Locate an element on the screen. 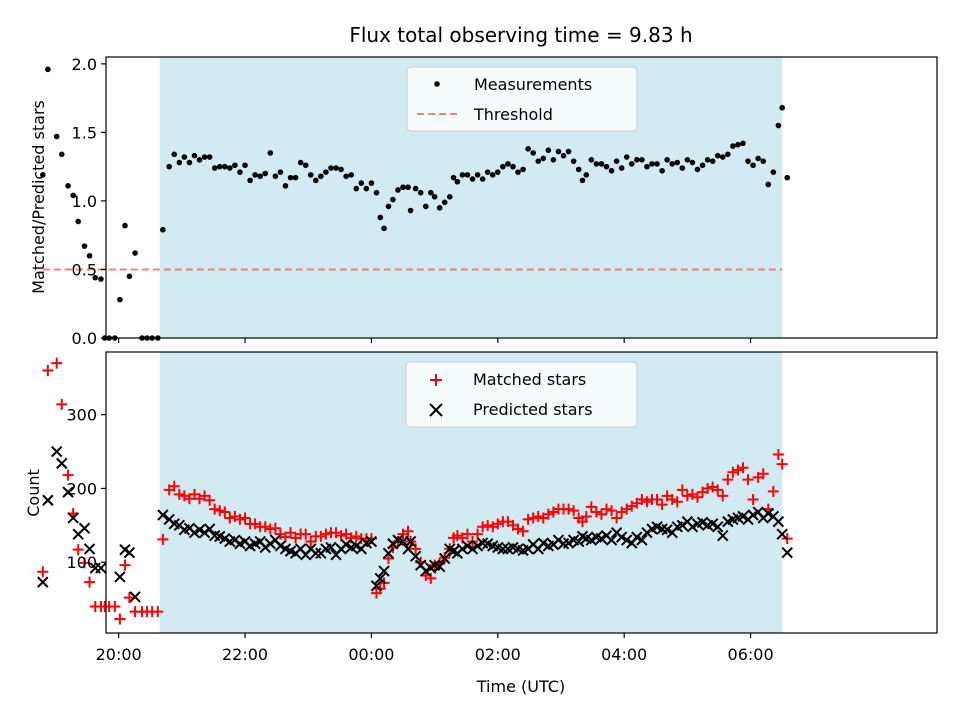  count-panel-legend: Matched stars Predicted stars is located at coordinates (521, 394).